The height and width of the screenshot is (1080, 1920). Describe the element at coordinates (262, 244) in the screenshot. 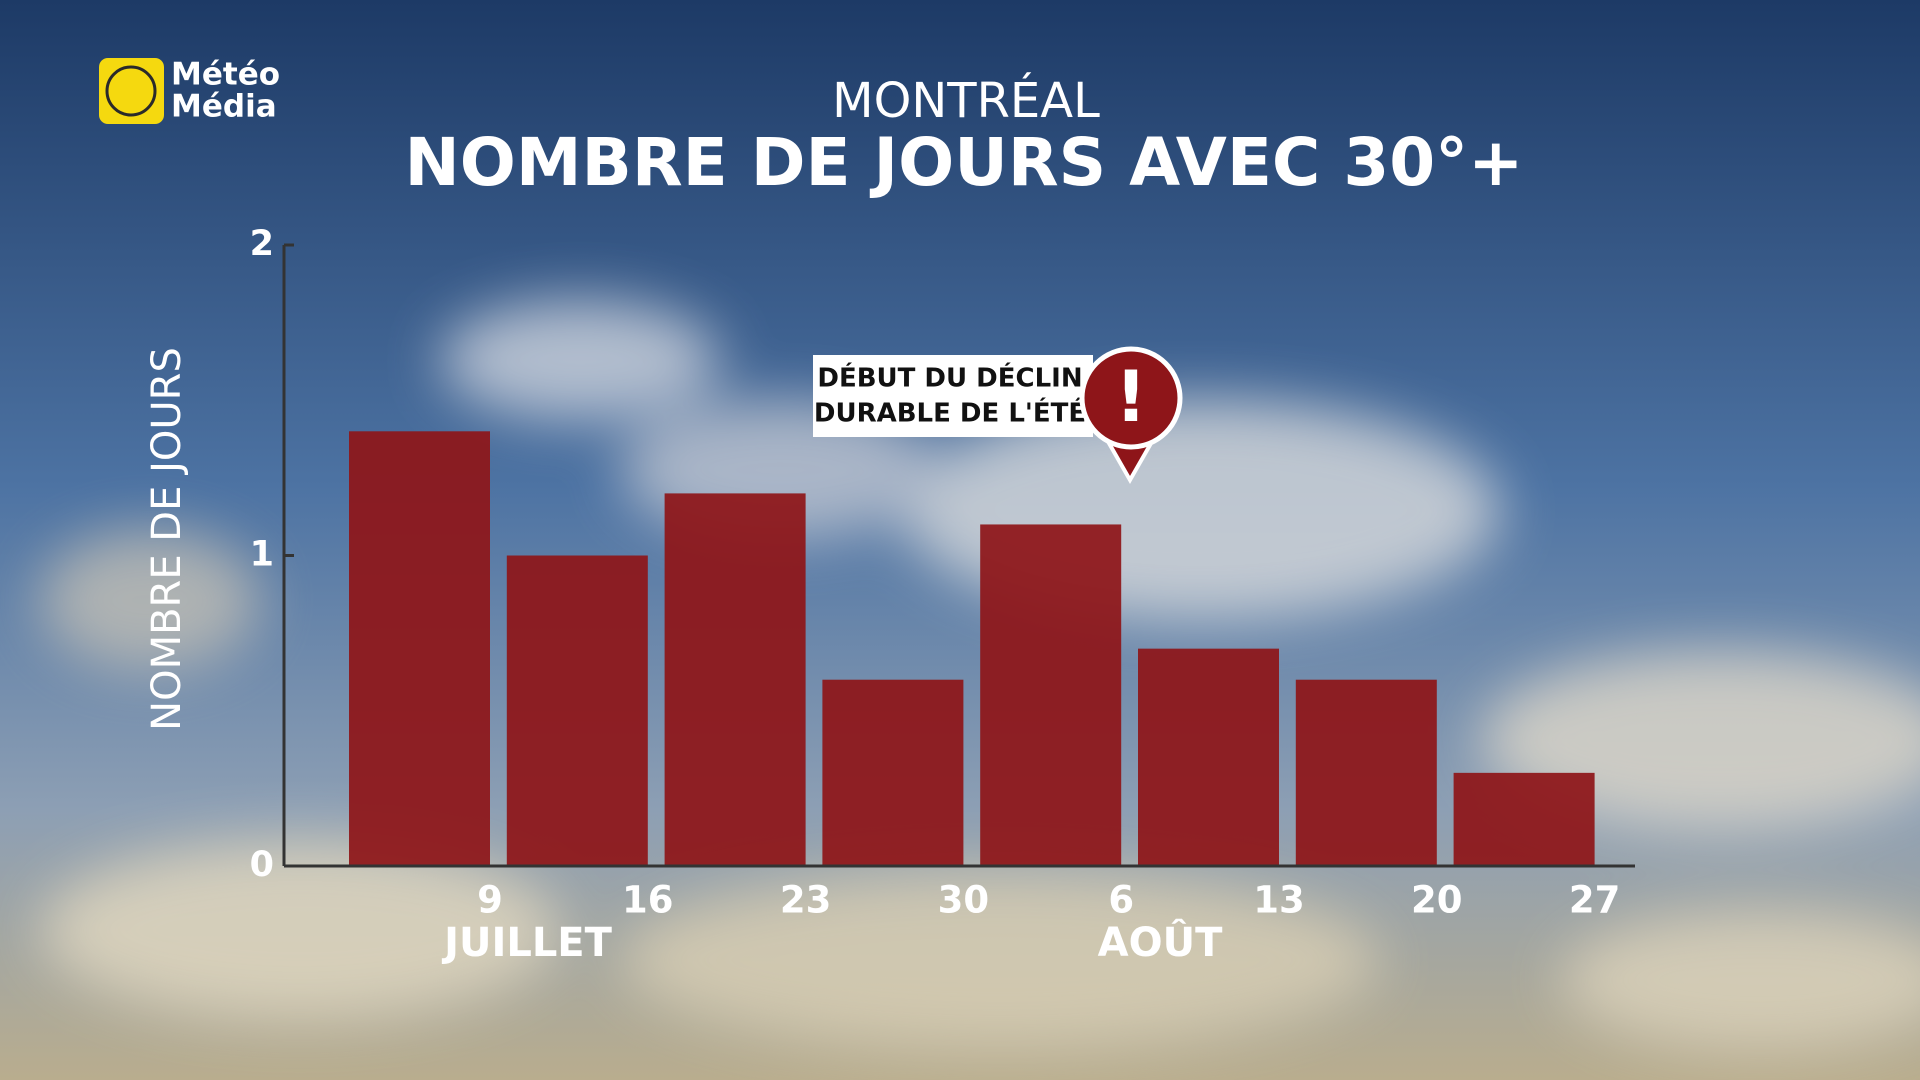

I see `y-tick-label: 2` at that location.